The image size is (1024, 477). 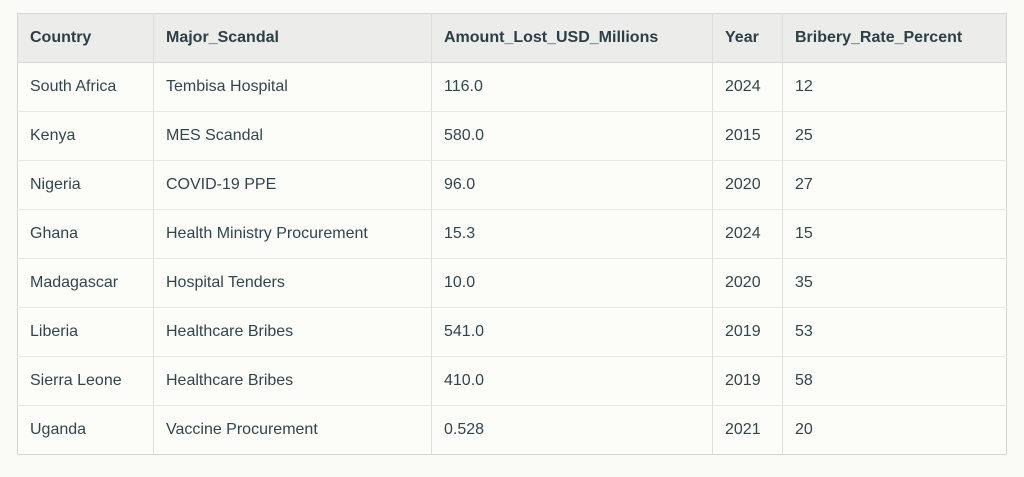 What do you see at coordinates (85, 430) in the screenshot?
I see `cell-country: Uganda` at bounding box center [85, 430].